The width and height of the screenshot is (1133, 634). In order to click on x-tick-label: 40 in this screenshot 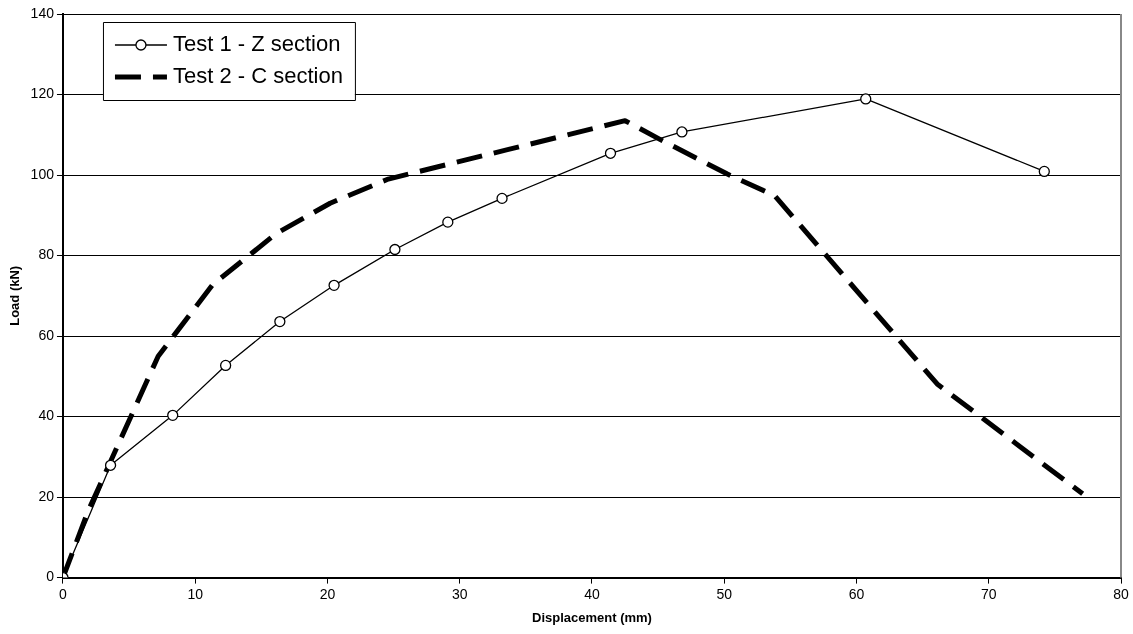, I will do `click(592, 593)`.